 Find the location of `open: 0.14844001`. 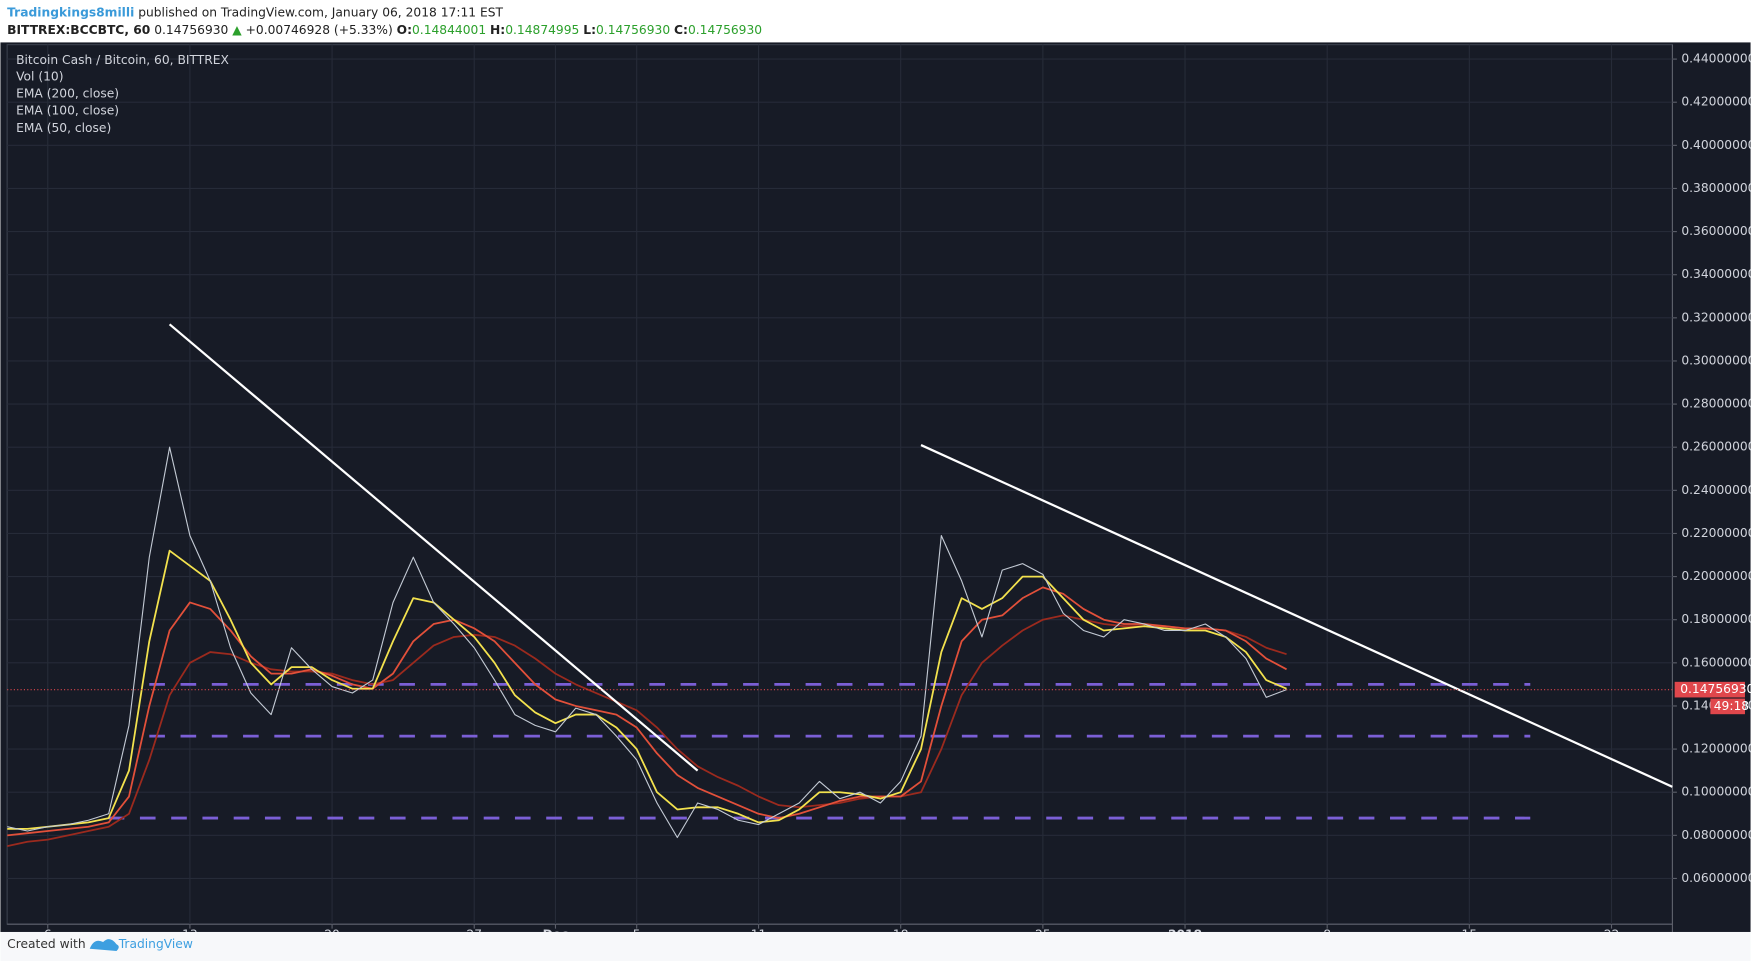

open: 0.14844001 is located at coordinates (449, 30).